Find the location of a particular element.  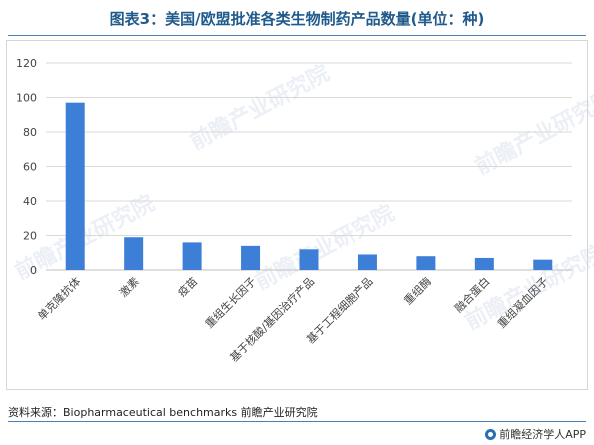

qianzhan-logo-icon is located at coordinates (491, 434).